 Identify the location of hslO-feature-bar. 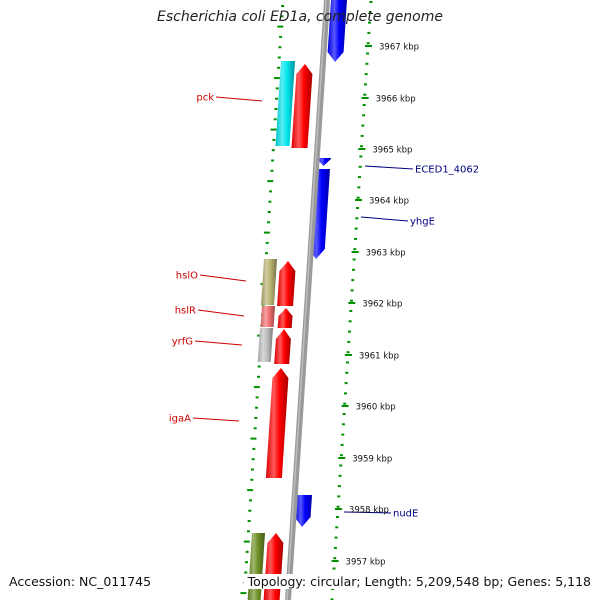
(269, 282).